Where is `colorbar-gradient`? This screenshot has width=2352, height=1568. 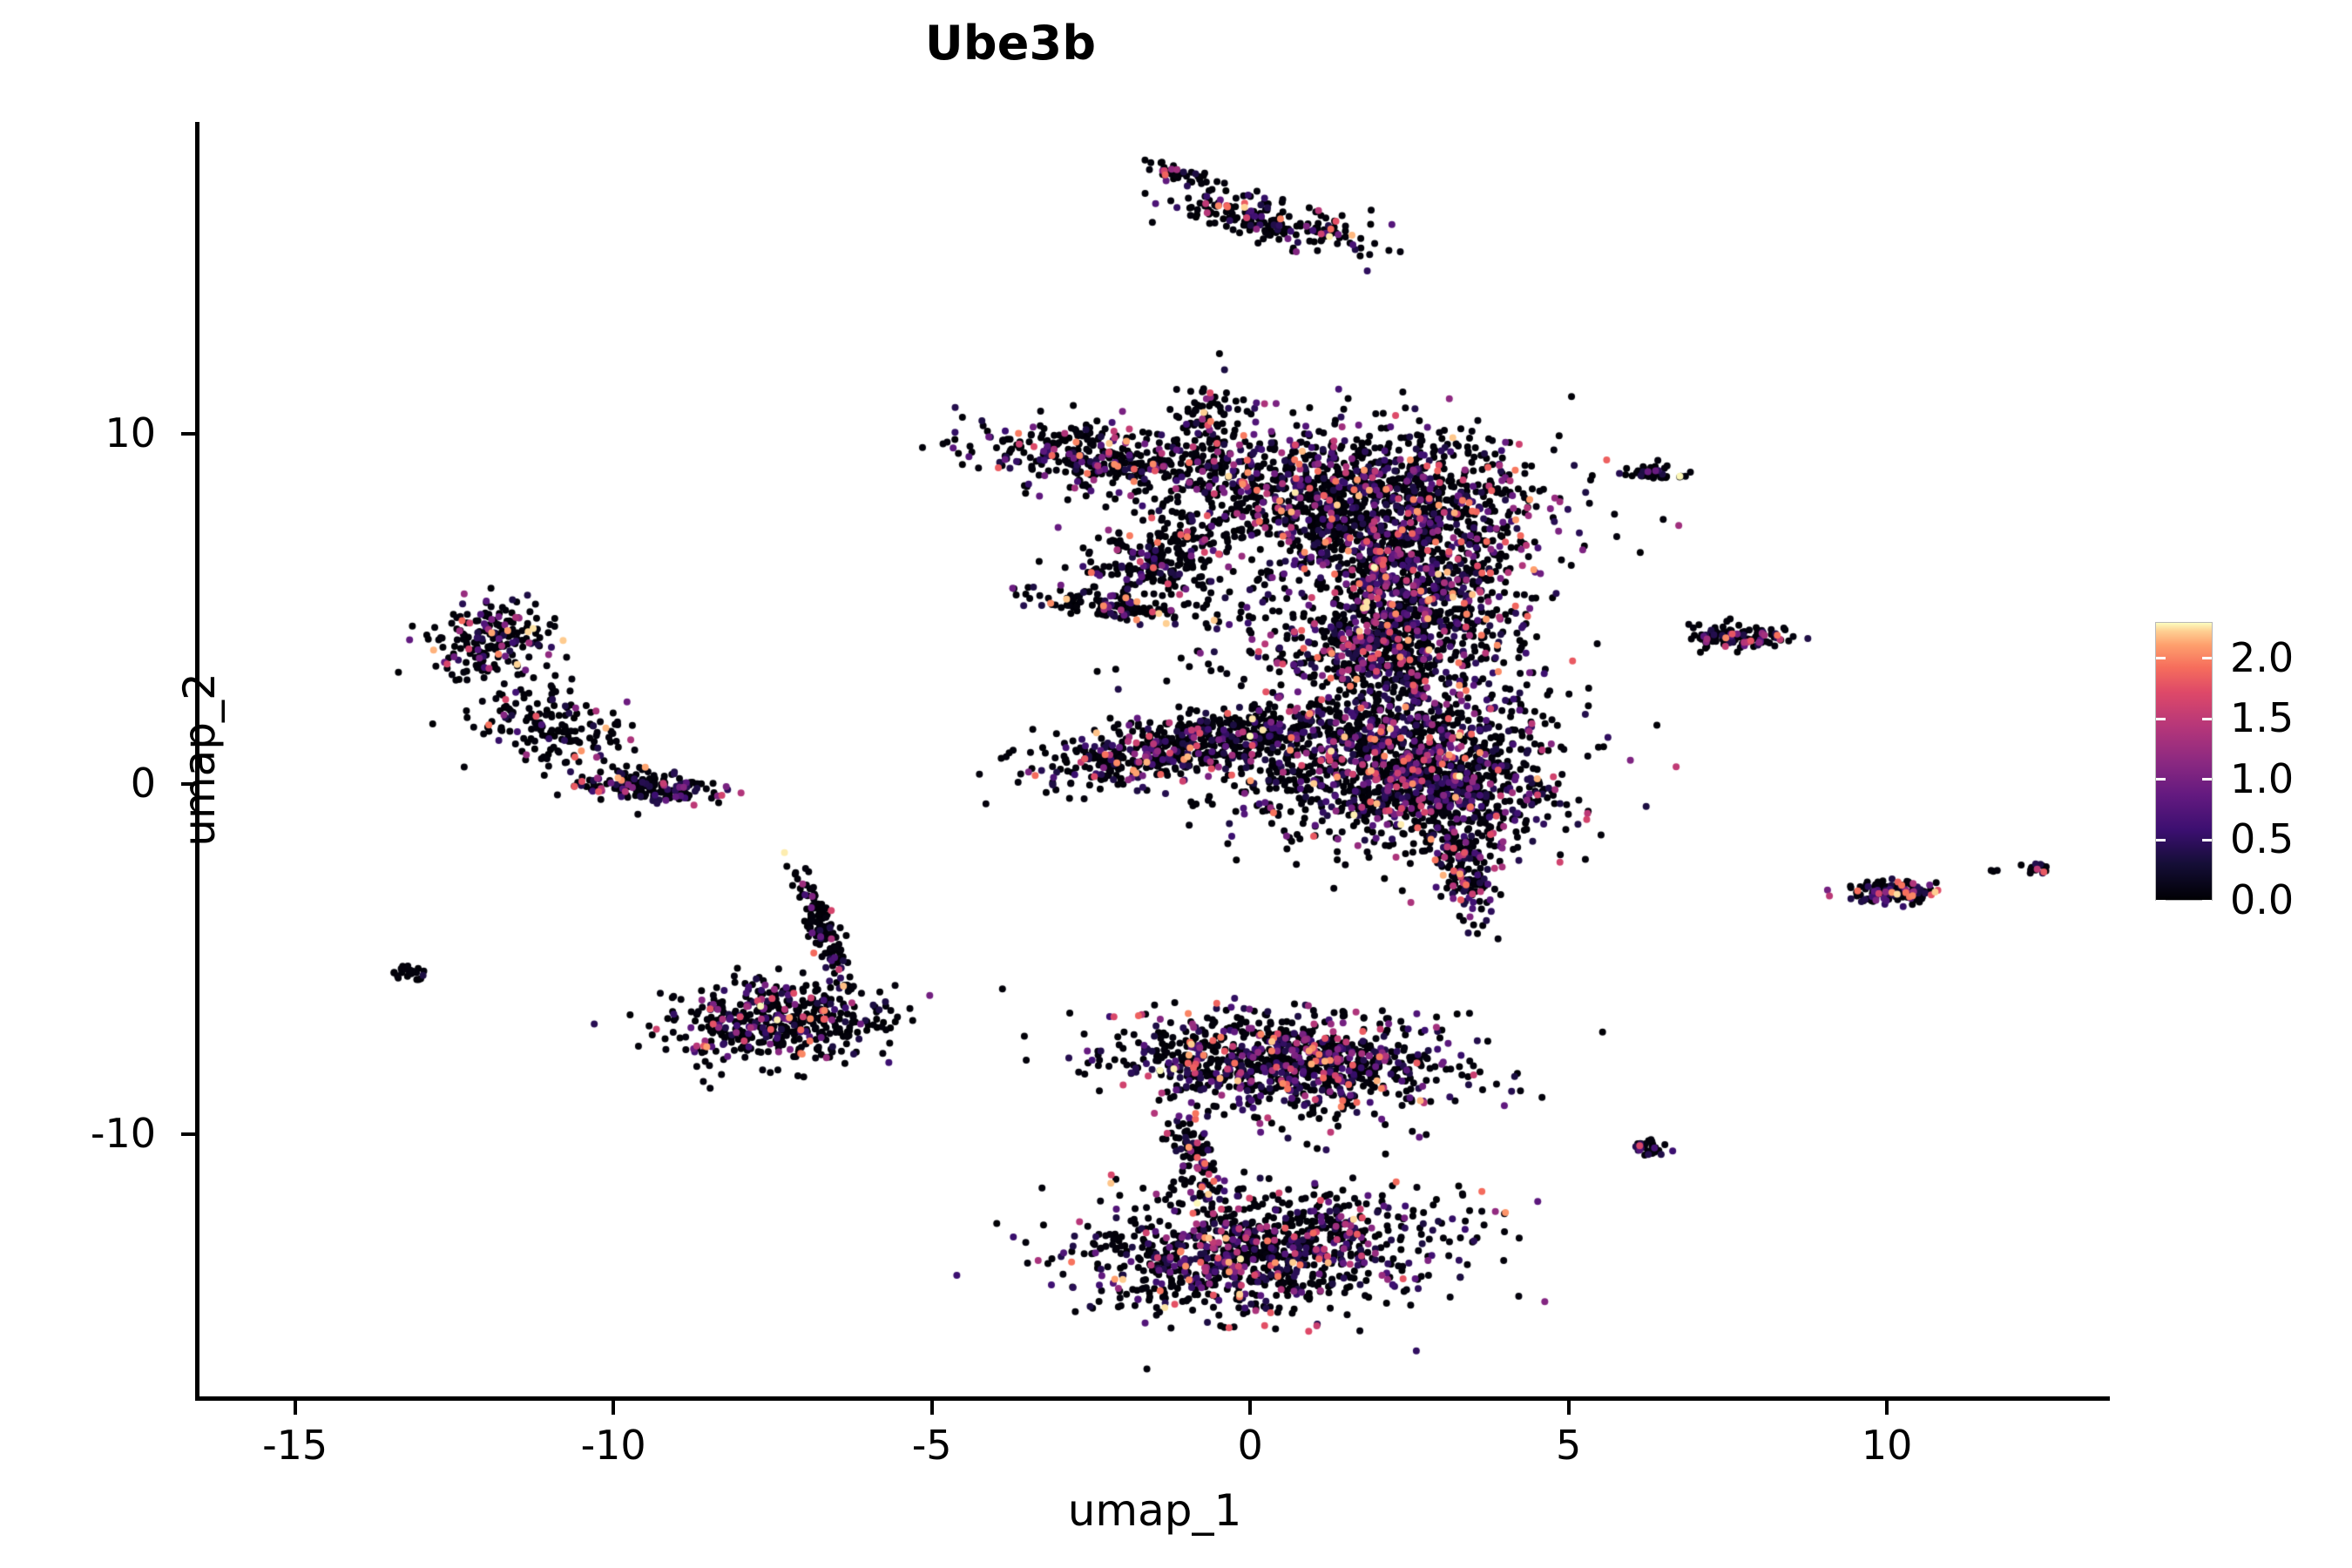
colorbar-gradient is located at coordinates (2184, 761).